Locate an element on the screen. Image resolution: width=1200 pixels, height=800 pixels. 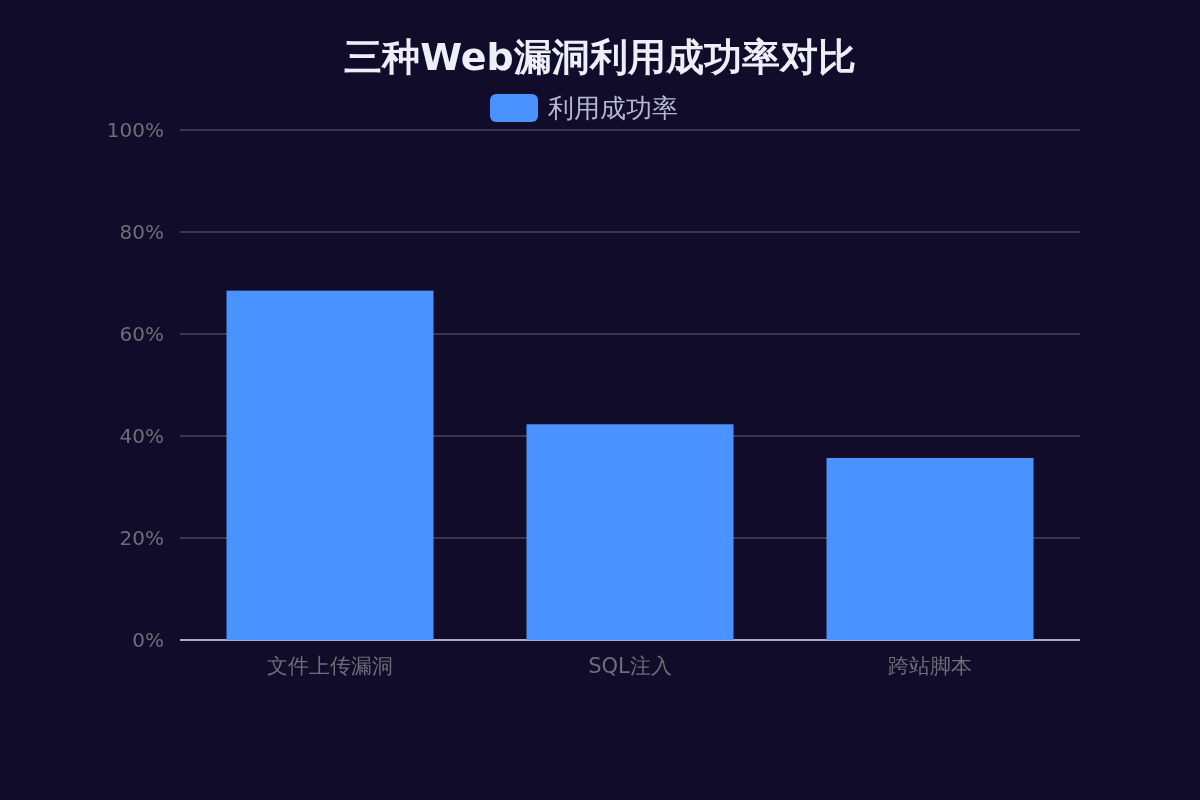
x-tick-label: 跨站脚本 is located at coordinates (930, 666).